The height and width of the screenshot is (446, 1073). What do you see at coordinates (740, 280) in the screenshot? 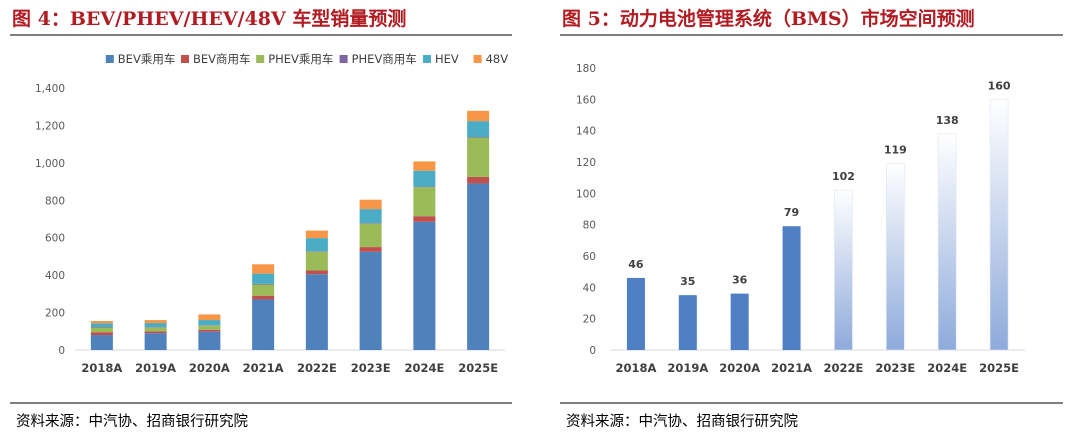
I see `data-label: 36` at bounding box center [740, 280].